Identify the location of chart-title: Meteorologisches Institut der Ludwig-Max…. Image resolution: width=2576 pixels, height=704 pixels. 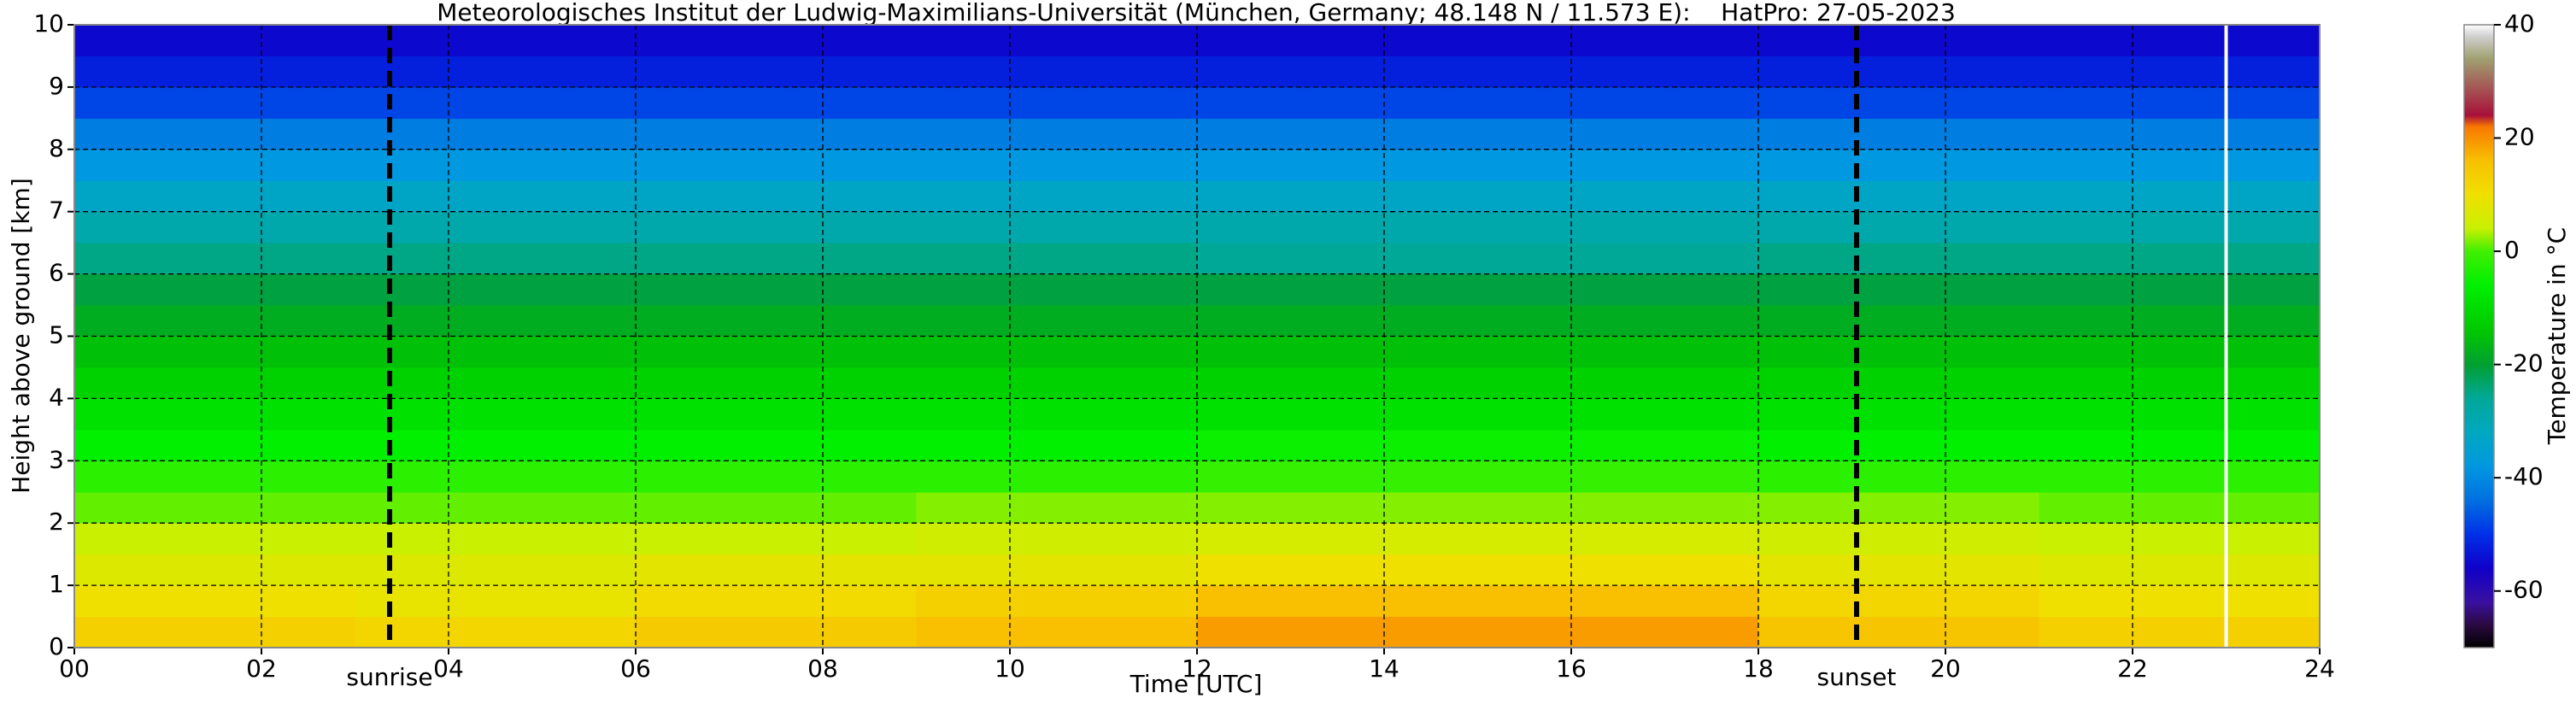
(1196, 13).